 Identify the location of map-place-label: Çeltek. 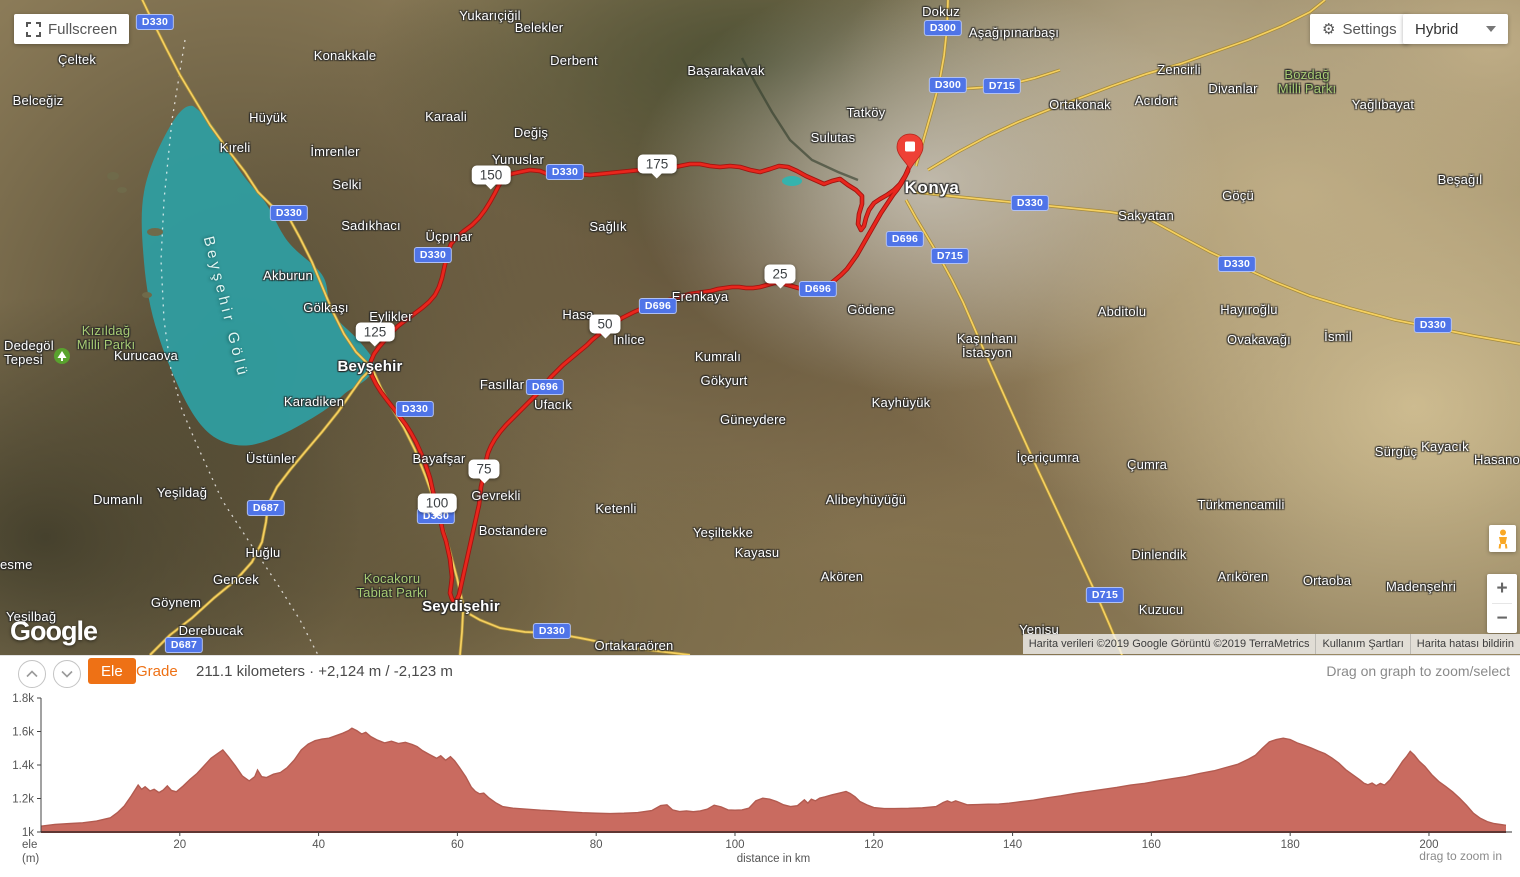
(77, 59).